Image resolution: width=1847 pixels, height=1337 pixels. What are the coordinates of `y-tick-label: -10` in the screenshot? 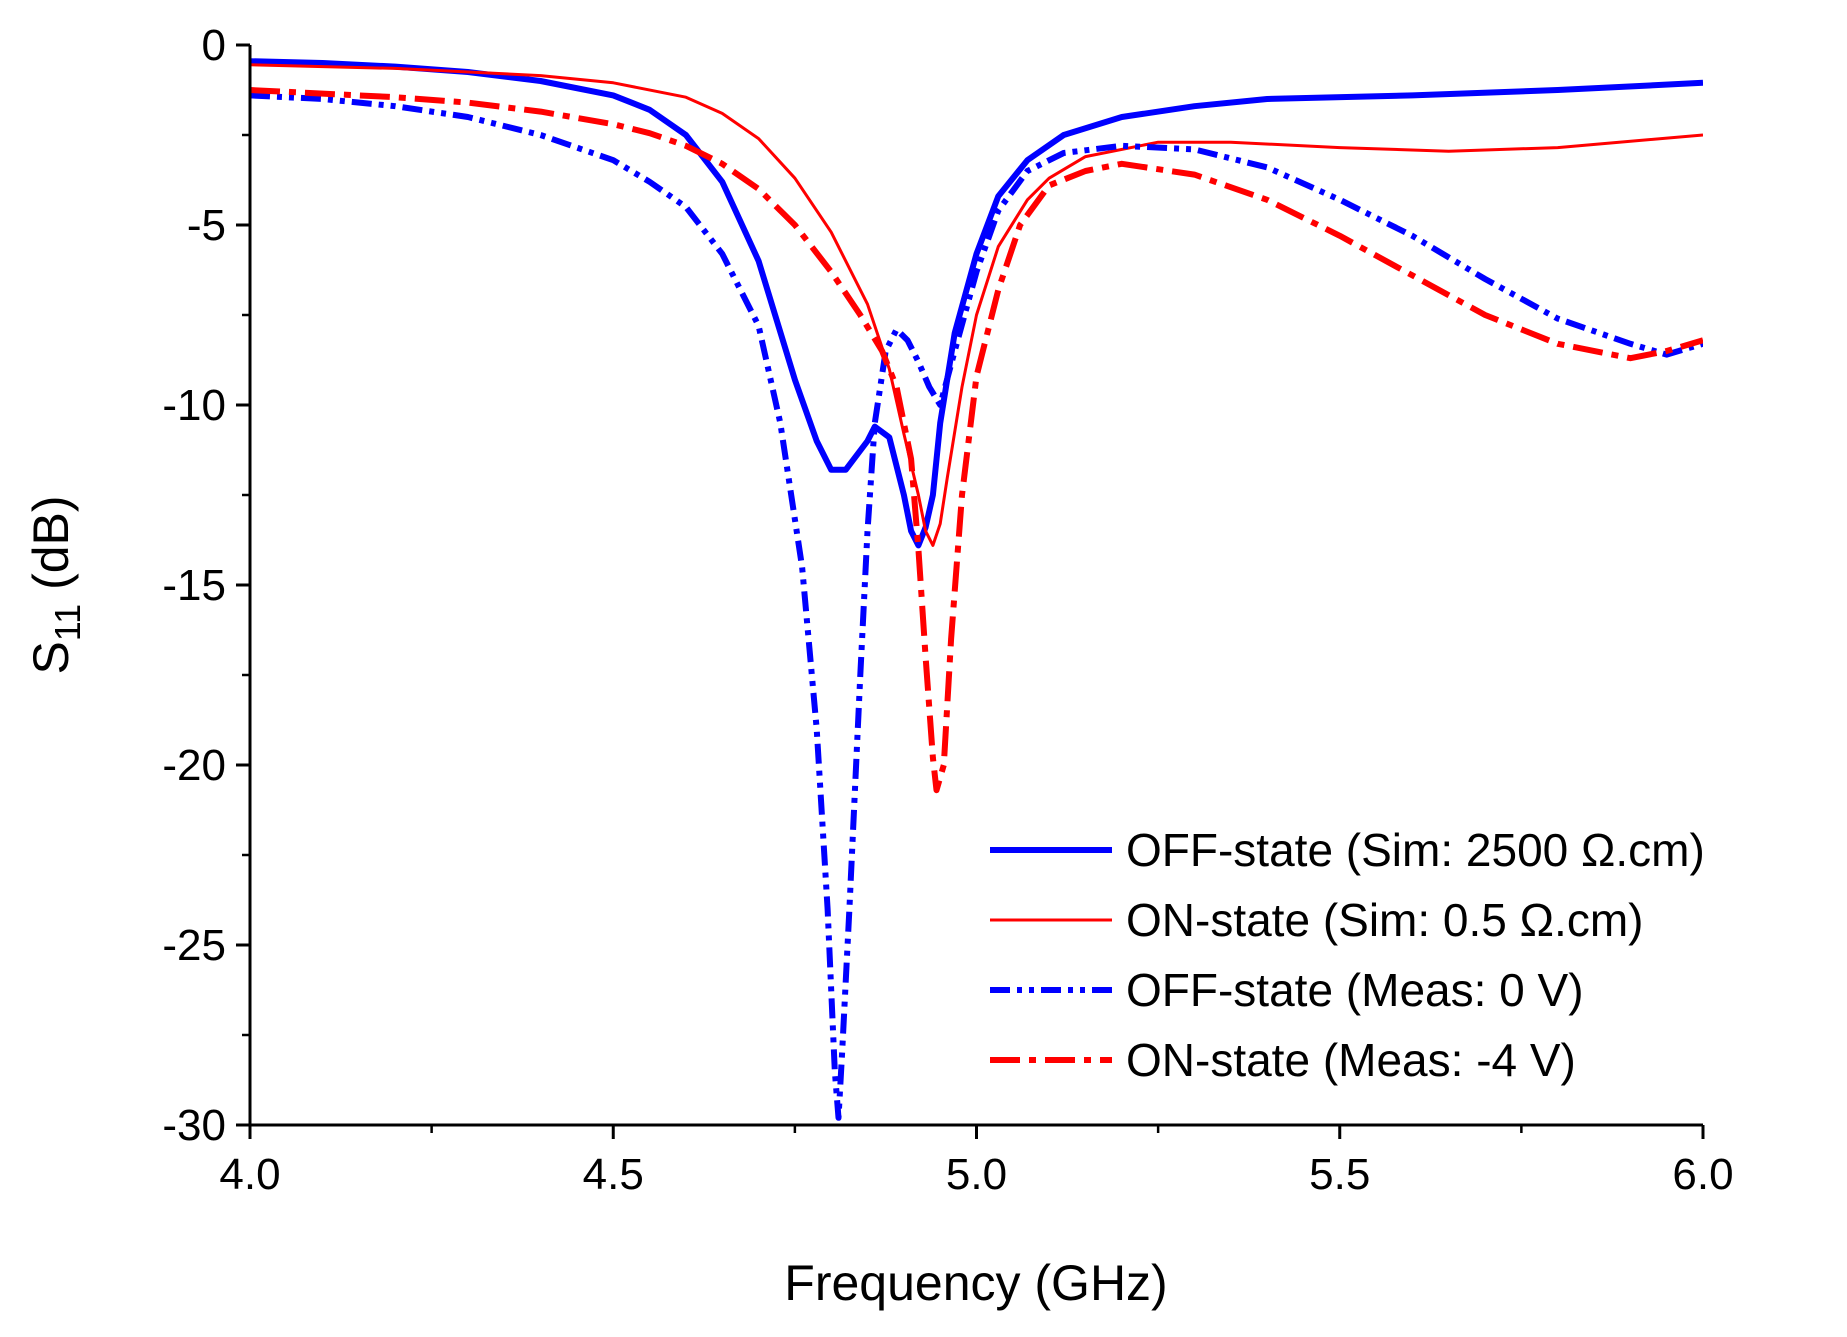 It's located at (194, 405).